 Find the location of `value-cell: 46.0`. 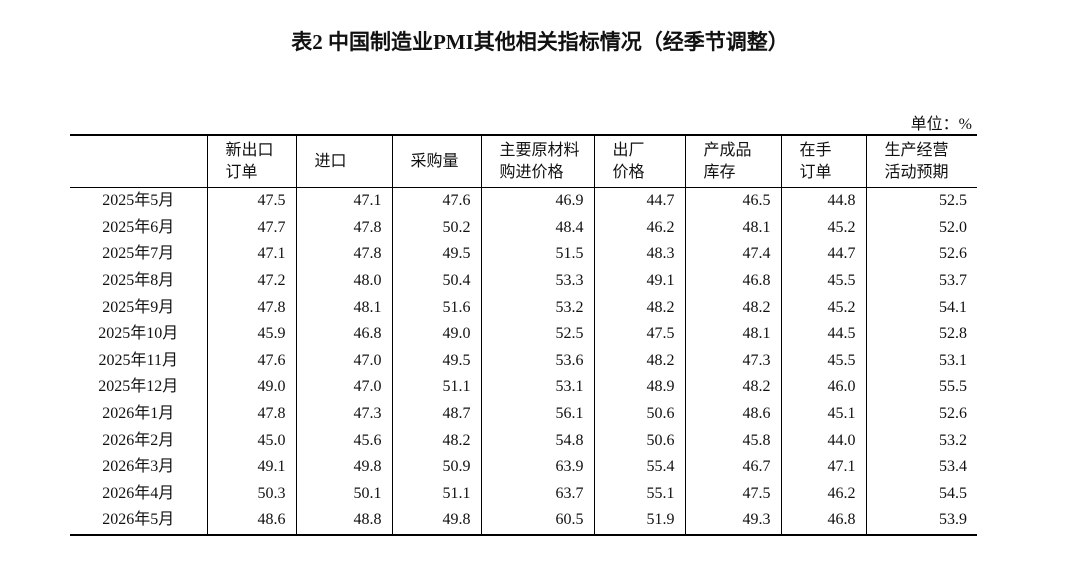

value-cell: 46.0 is located at coordinates (823, 387).